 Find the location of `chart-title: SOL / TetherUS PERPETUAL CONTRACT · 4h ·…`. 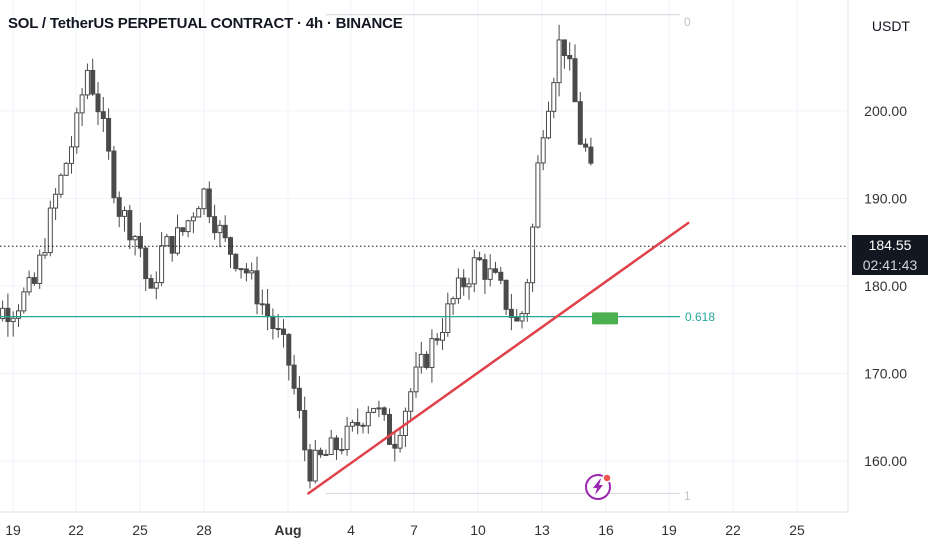

chart-title: SOL / TetherUS PERPETUAL CONTRACT · 4h ·… is located at coordinates (205, 23).